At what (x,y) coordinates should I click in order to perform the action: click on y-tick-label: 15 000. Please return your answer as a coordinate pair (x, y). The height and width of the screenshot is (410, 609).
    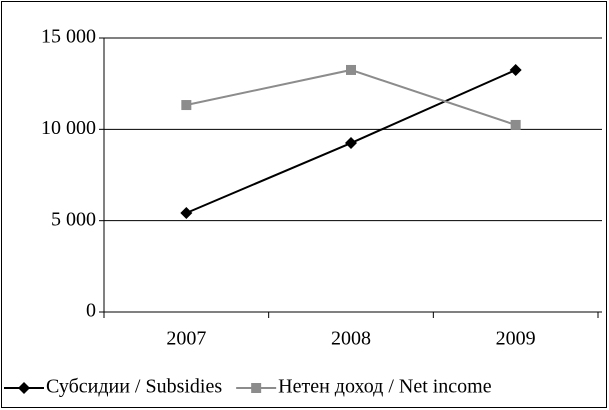
    Looking at the image, I should click on (68, 37).